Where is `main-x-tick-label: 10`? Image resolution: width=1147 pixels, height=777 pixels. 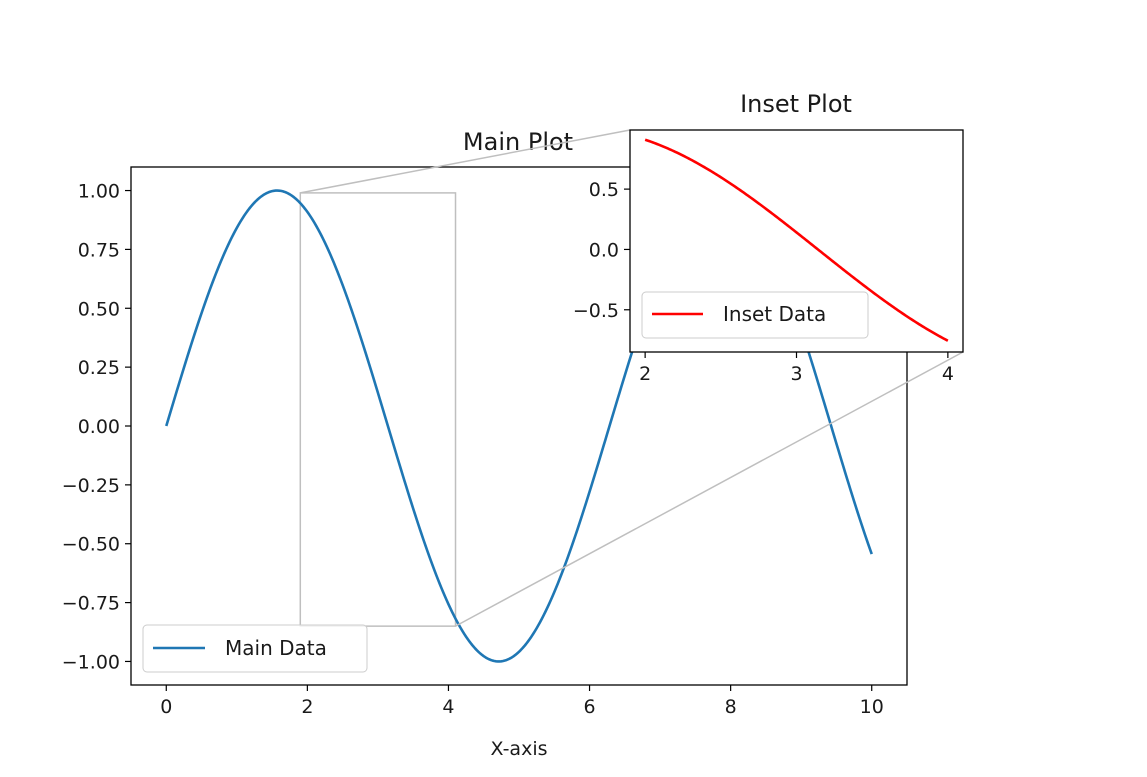
main-x-tick-label: 10 is located at coordinates (872, 707).